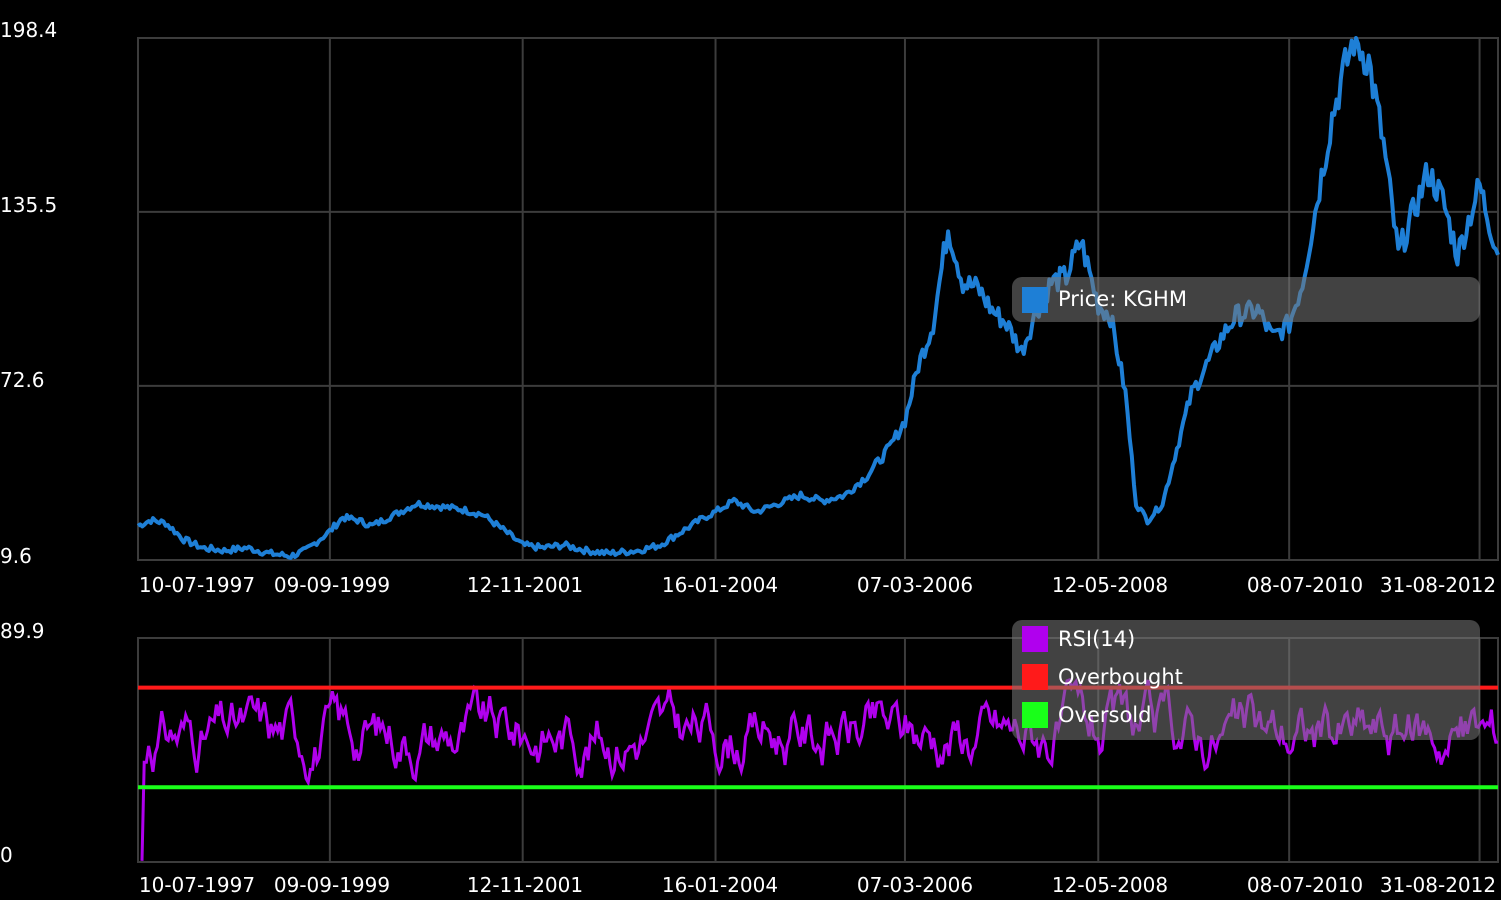  What do you see at coordinates (22, 631) in the screenshot?
I see `rsi-y-tick-label: 89.9` at bounding box center [22, 631].